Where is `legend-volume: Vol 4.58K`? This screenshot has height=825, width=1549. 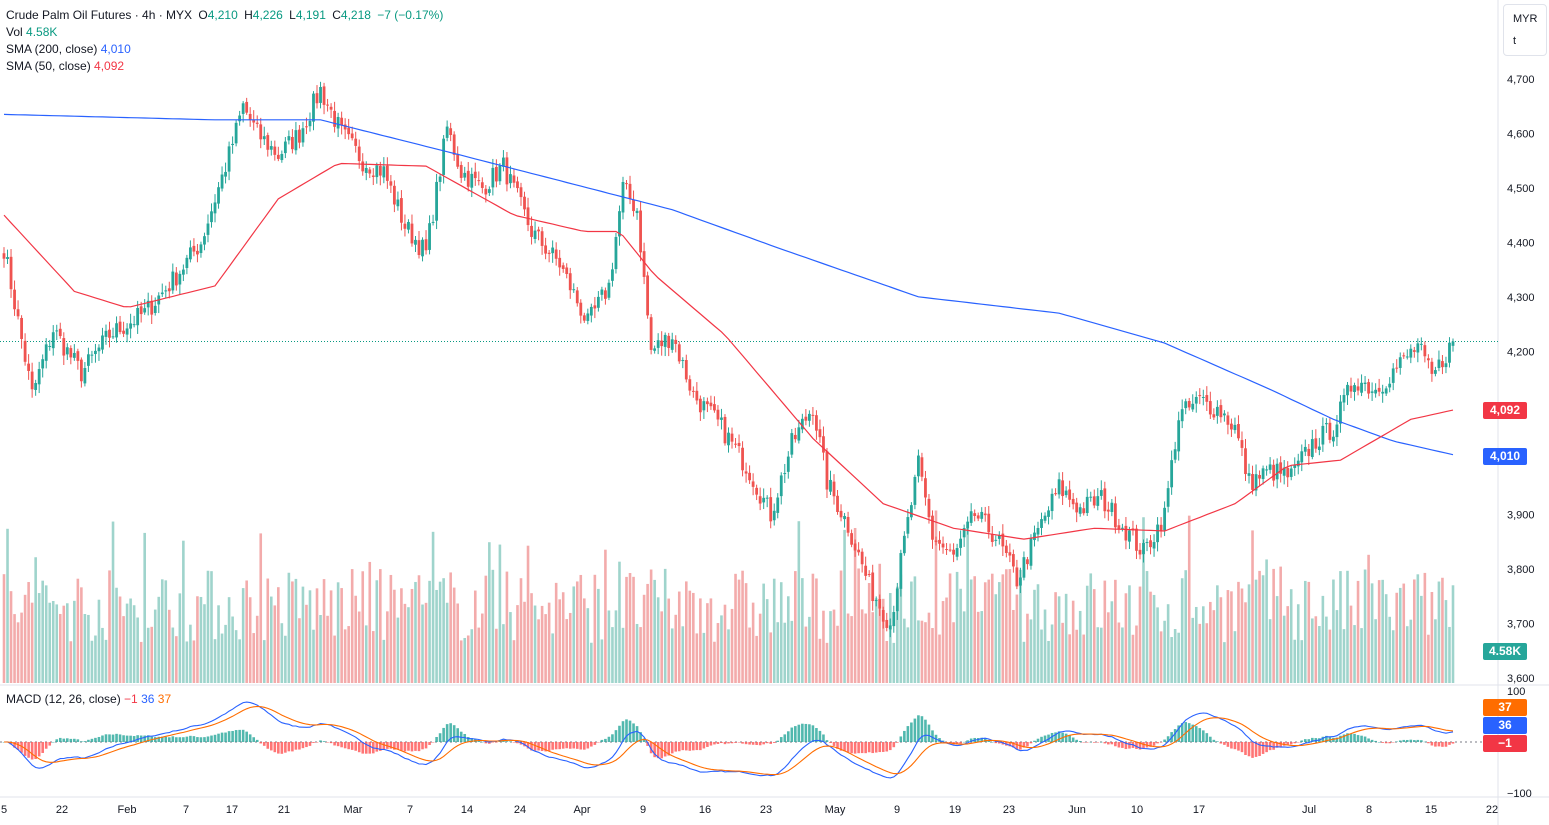 legend-volume: Vol 4.58K is located at coordinates (31, 32).